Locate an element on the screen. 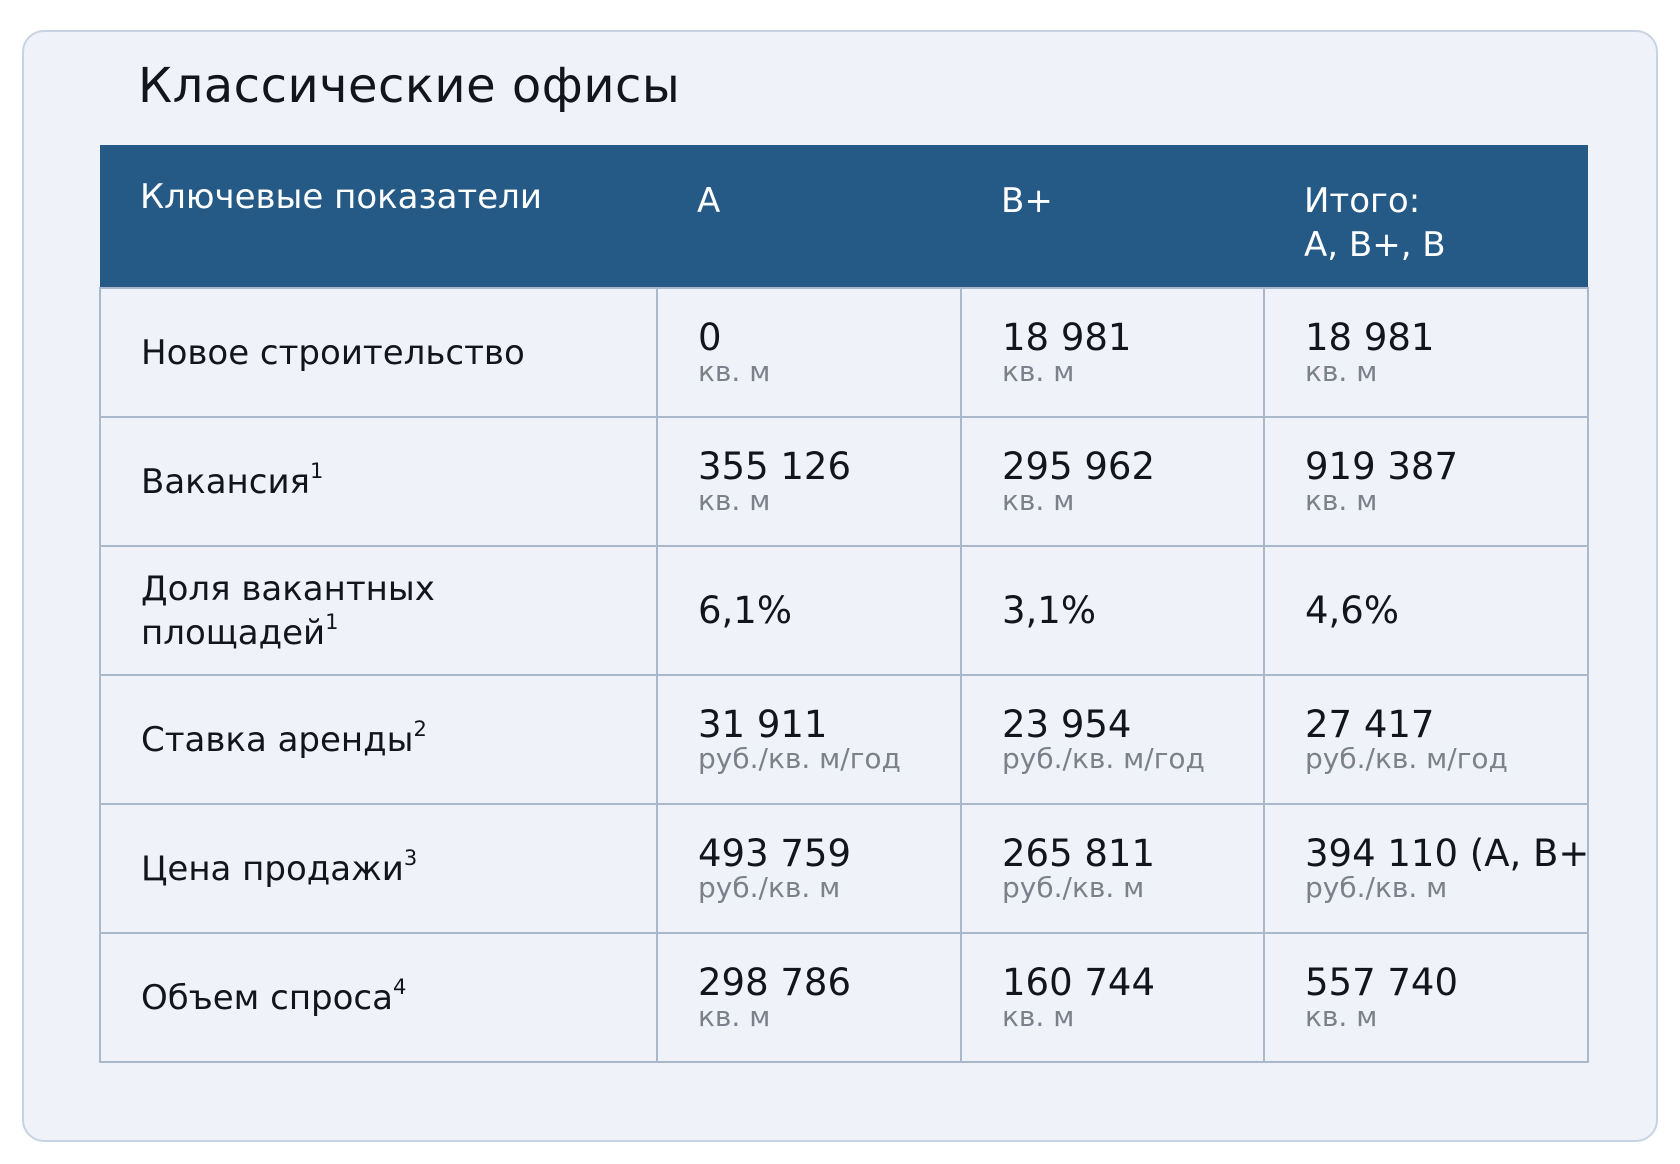  cell-total: 557 740 кв. м is located at coordinates (1426, 997).